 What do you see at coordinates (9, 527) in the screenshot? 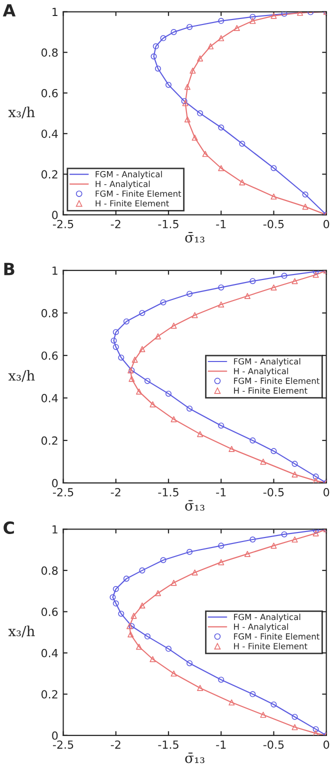
I see `chart-title: C` at bounding box center [9, 527].